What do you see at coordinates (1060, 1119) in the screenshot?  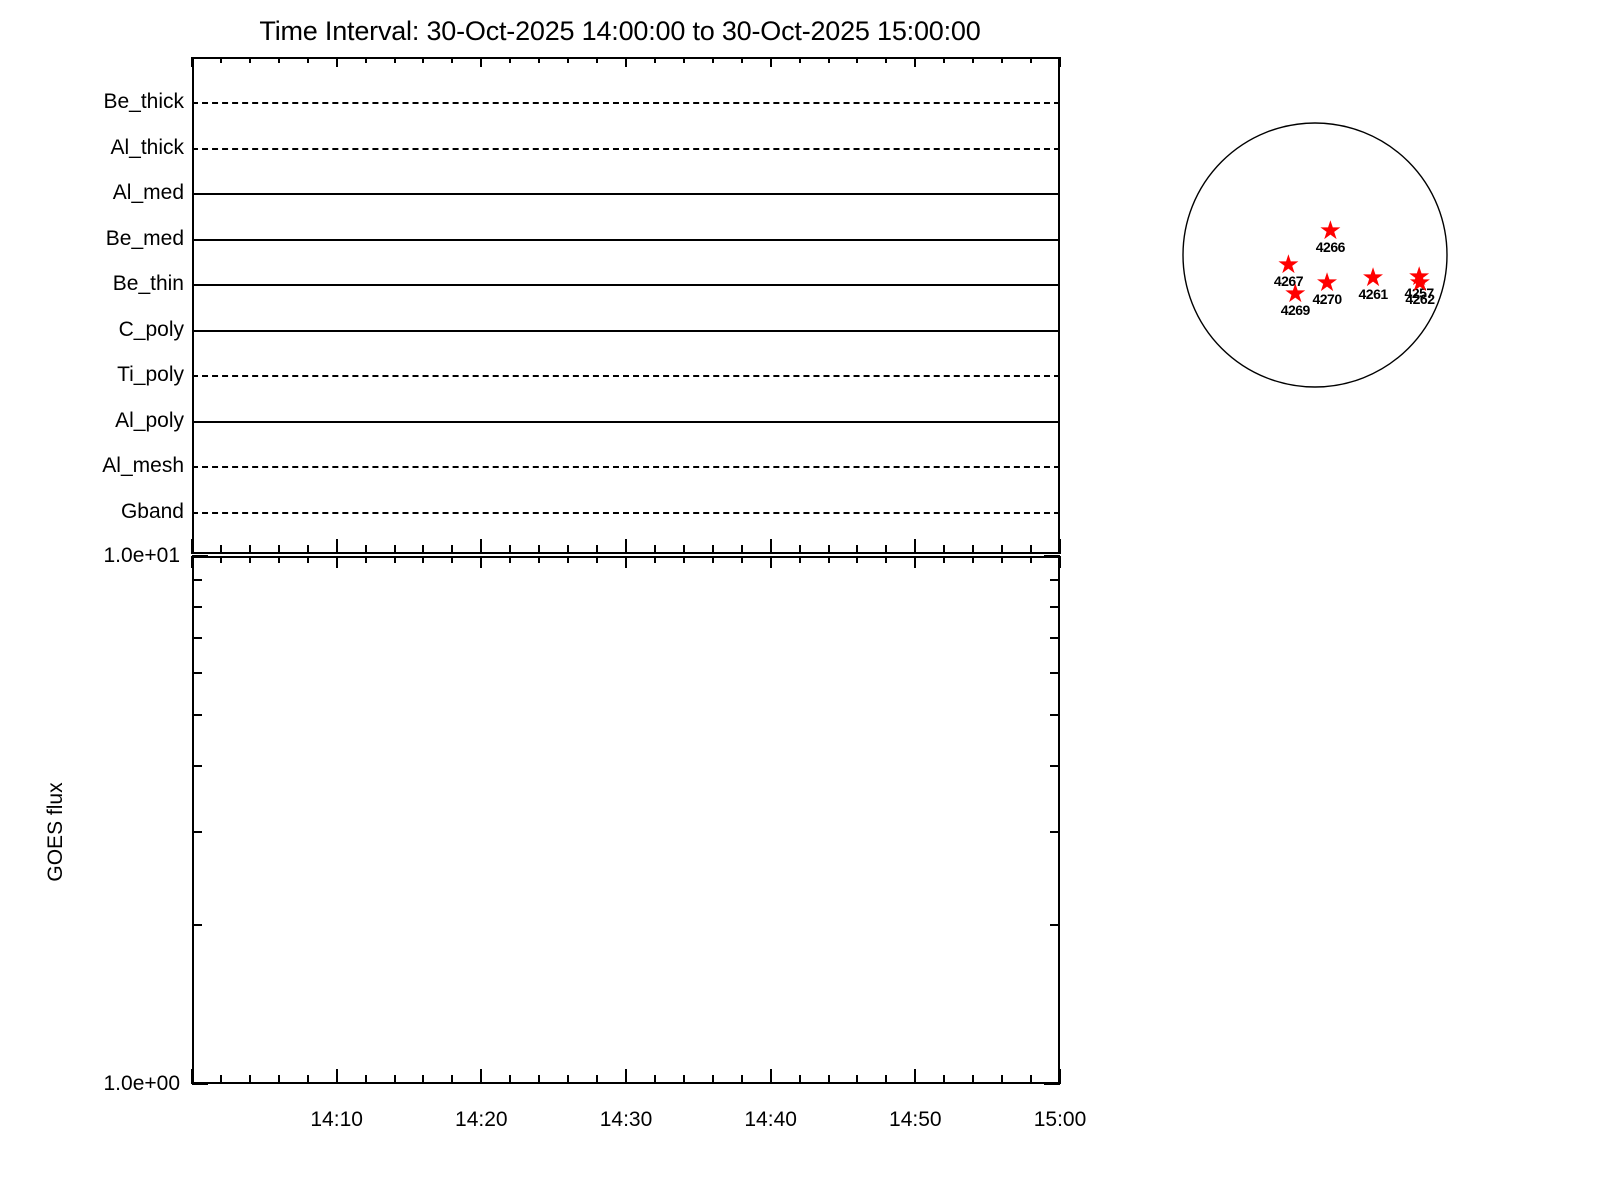 I see `x-tick-label-15-00: 15:00` at bounding box center [1060, 1119].